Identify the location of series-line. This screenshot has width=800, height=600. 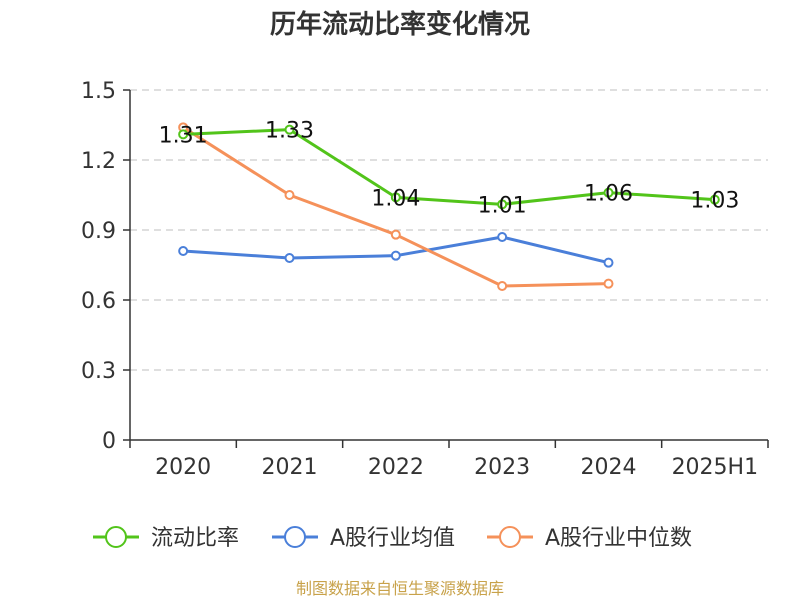
(449, 167).